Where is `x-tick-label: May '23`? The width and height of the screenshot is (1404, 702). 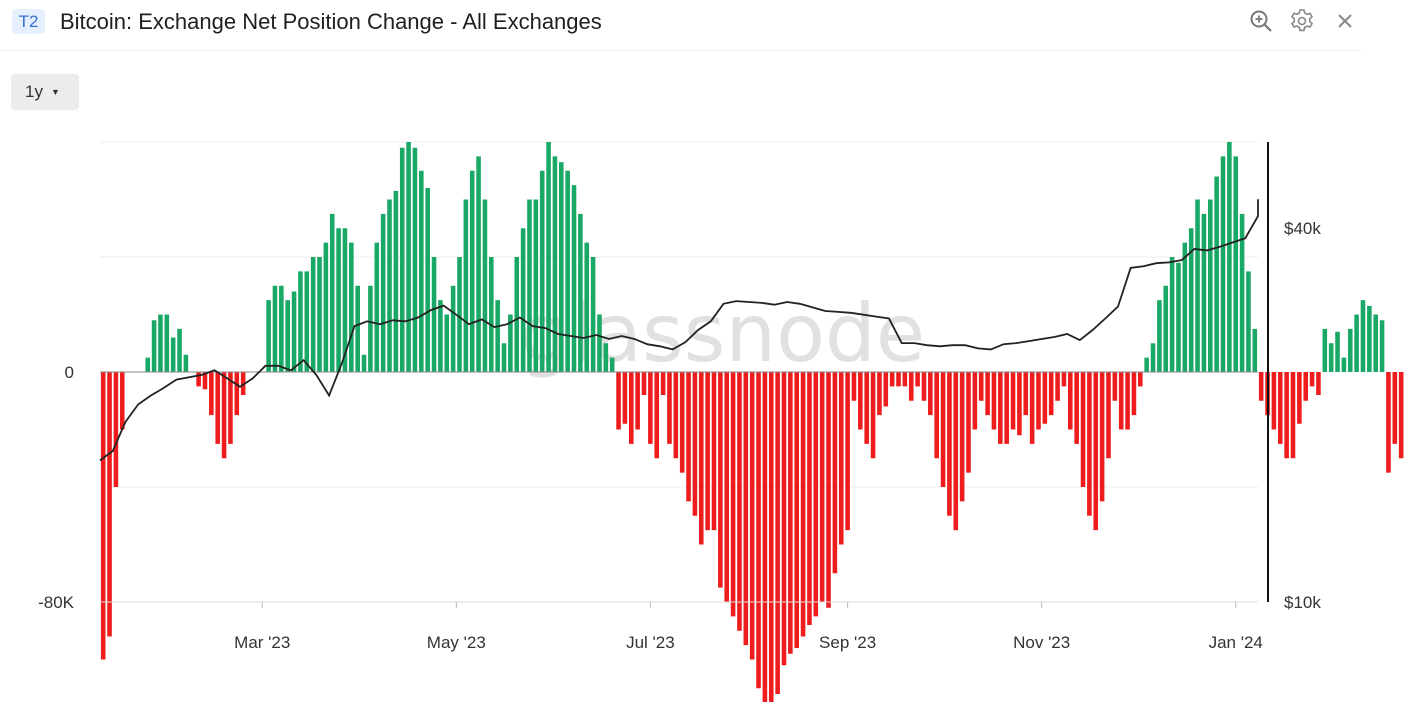 x-tick-label: May '23 is located at coordinates (456, 642).